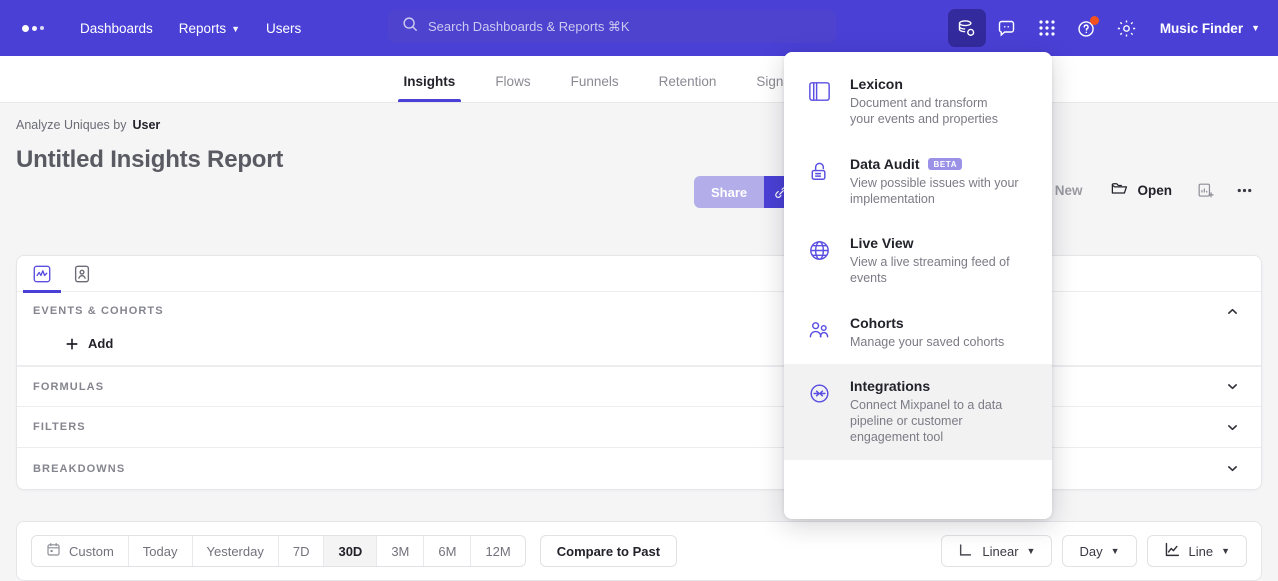  Describe the element at coordinates (918, 332) in the screenshot. I see `dropdown-item-cohorts: Cohorts Manage your saved cohorts` at that location.